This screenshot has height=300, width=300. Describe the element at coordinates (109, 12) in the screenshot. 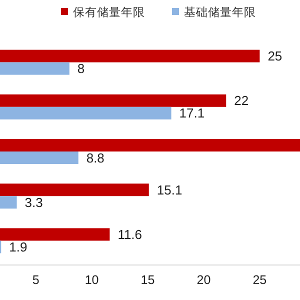

I see `legend-label: 保有储量年限` at that location.